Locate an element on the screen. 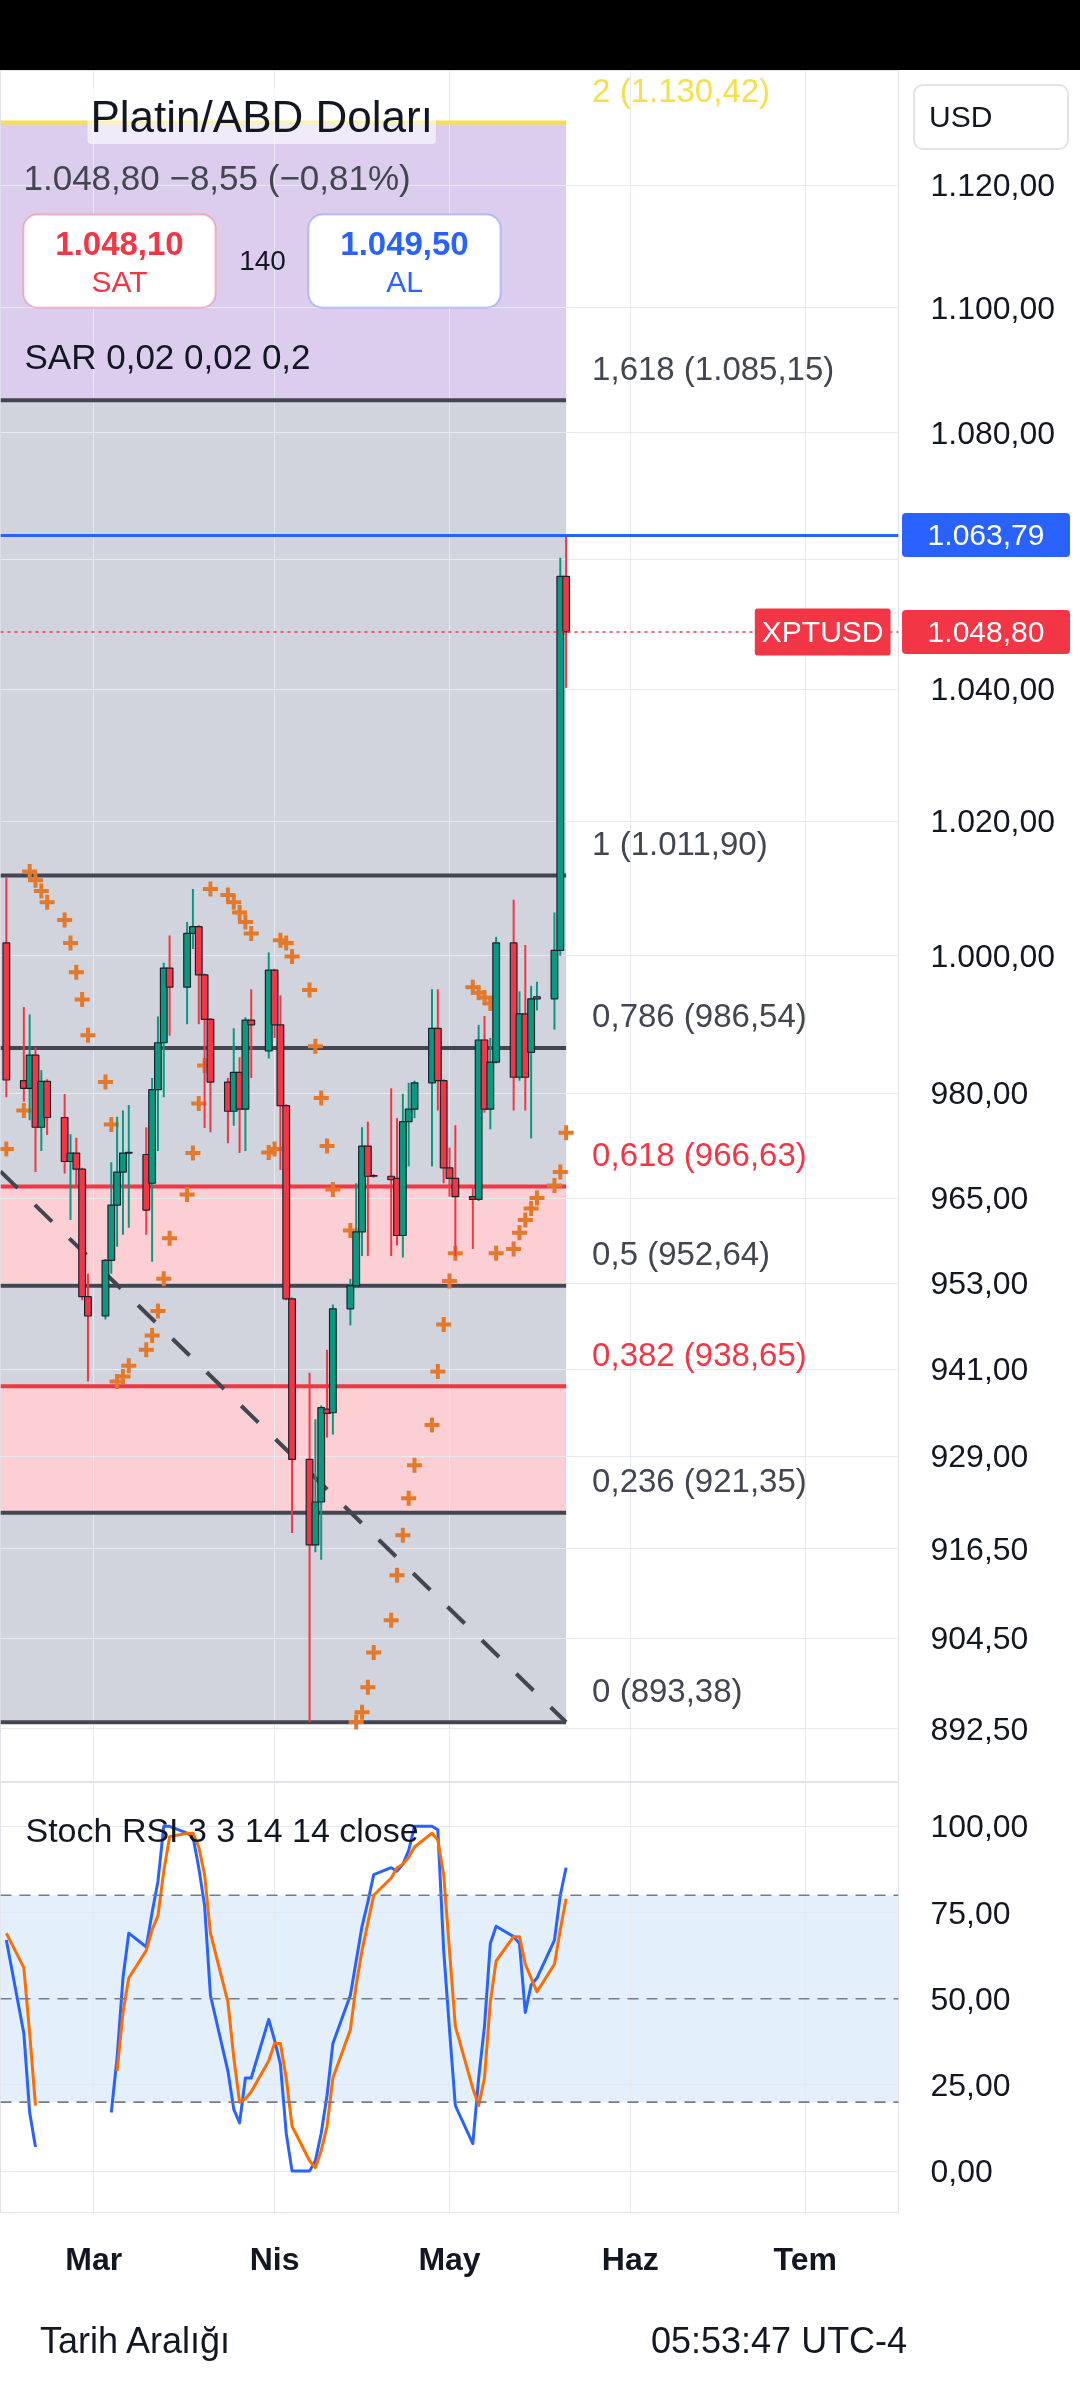 The height and width of the screenshot is (2408, 1080). x-tick-label: Tem is located at coordinates (805, 2258).